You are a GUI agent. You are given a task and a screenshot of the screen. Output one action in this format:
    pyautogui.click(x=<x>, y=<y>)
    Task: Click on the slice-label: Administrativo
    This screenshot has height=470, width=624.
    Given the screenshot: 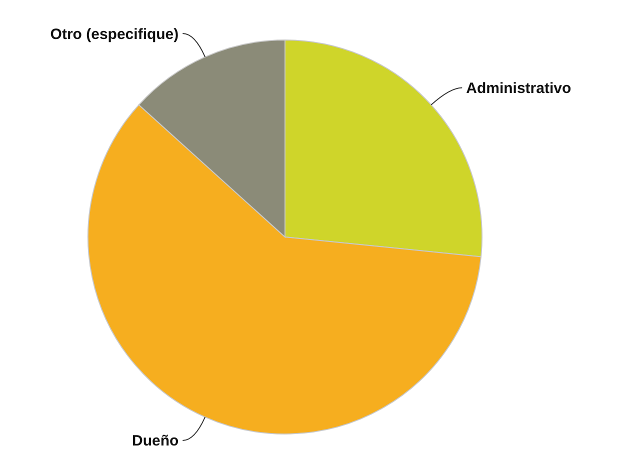 What is the action you would take?
    pyautogui.click(x=519, y=88)
    